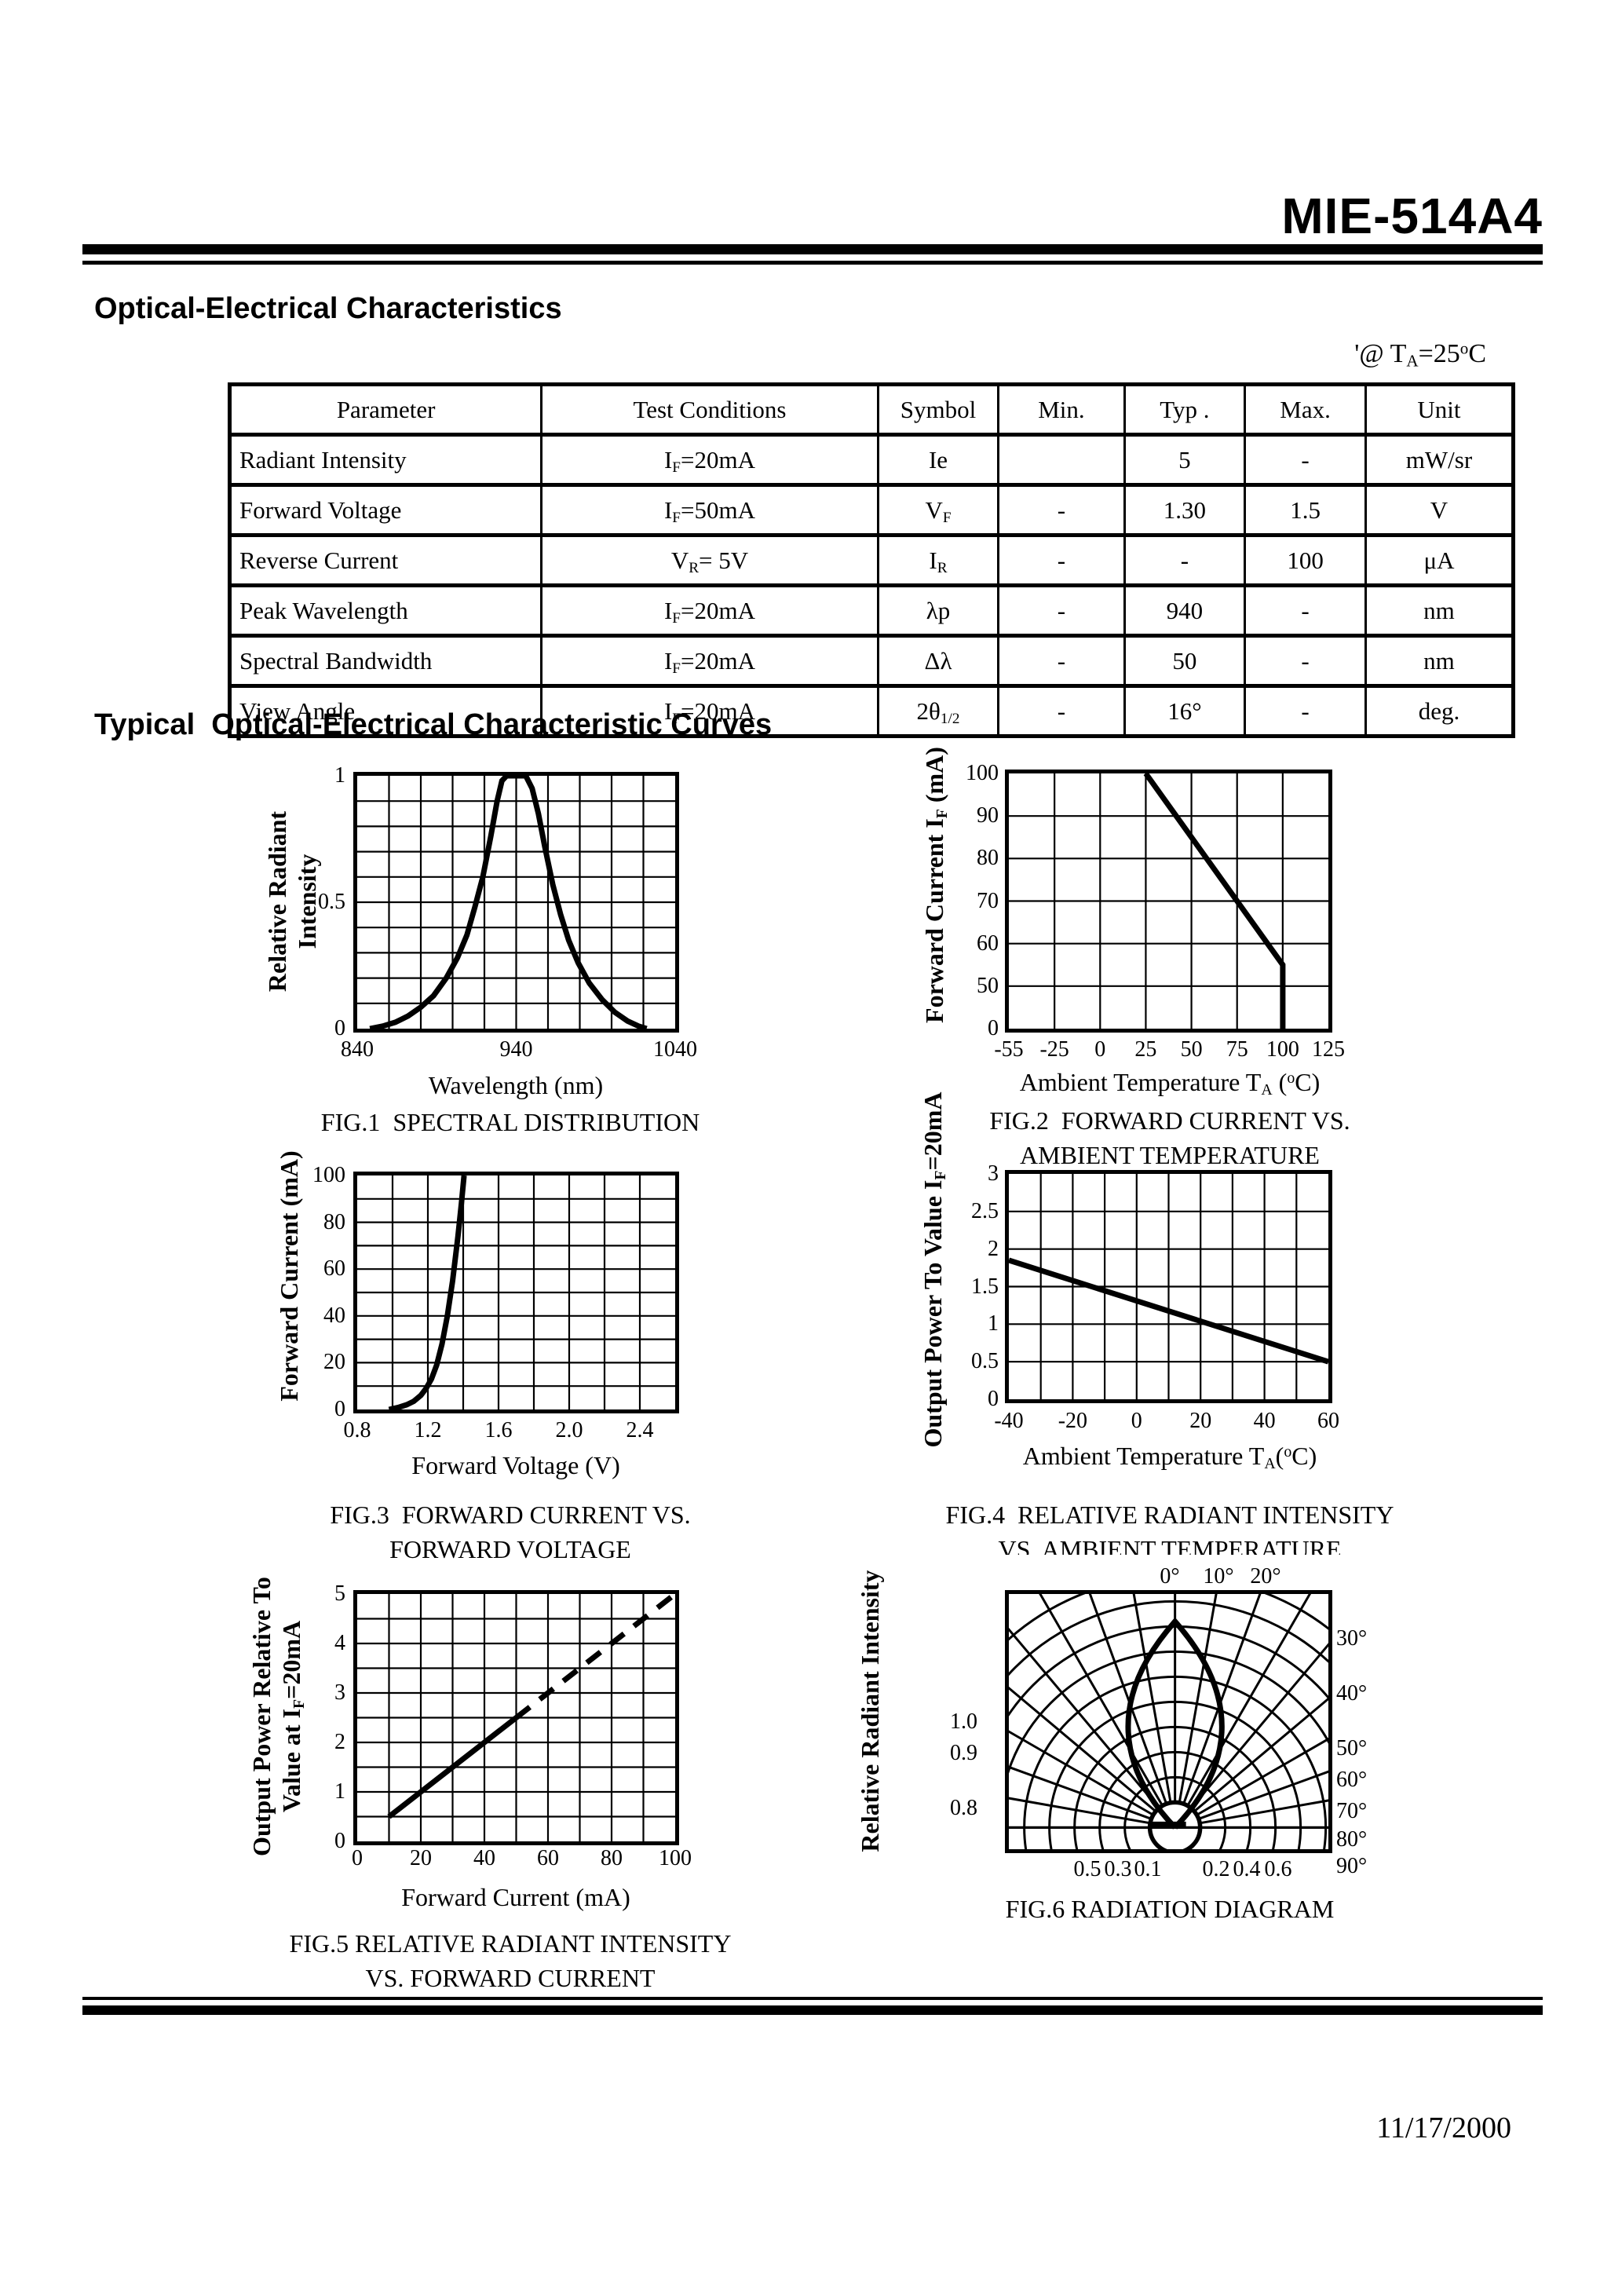 The width and height of the screenshot is (1622, 2296). What do you see at coordinates (1169, 1457) in the screenshot?
I see `x-axis-label: Ambient Temperature TA(oC)` at bounding box center [1169, 1457].